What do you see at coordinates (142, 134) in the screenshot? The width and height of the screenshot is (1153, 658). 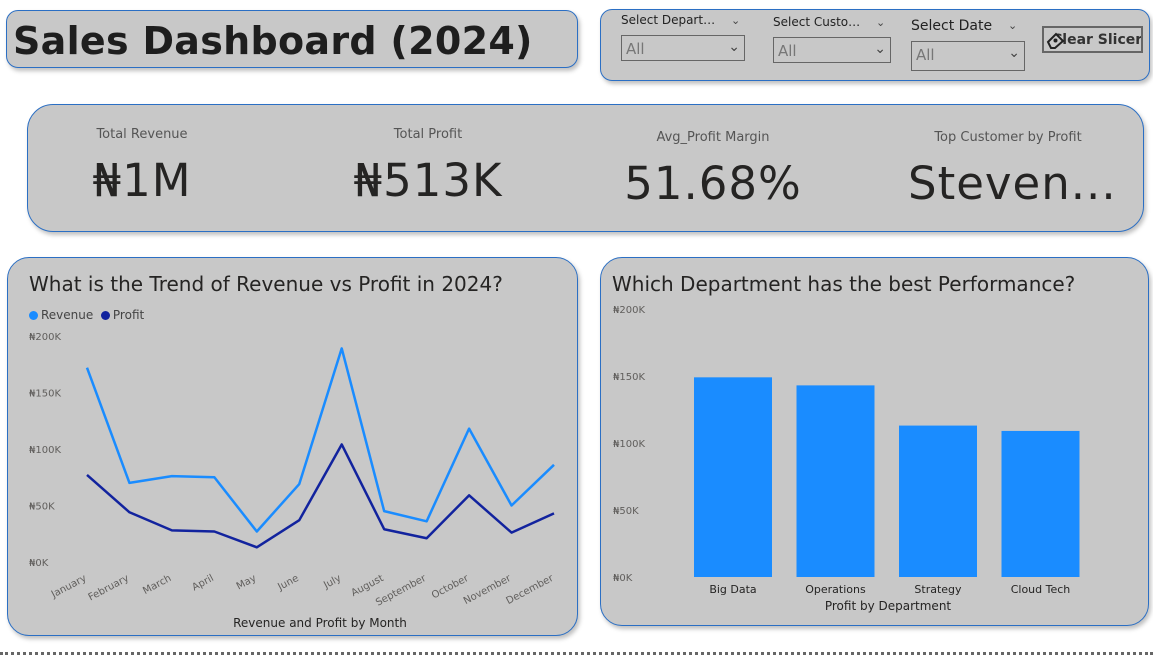 I see `kpi-label: Total Revenue` at bounding box center [142, 134].